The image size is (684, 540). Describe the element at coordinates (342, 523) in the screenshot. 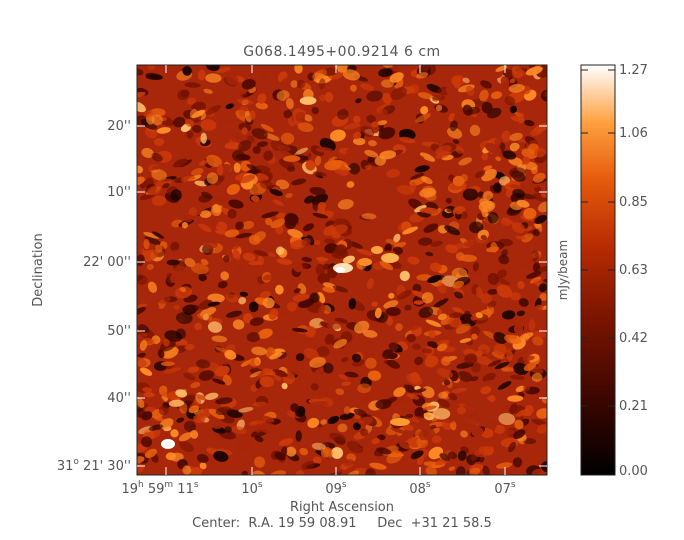

I see `center-coordinates: Center: R.A. 19 59 08.91 Dec +31 21 58.5` at that location.